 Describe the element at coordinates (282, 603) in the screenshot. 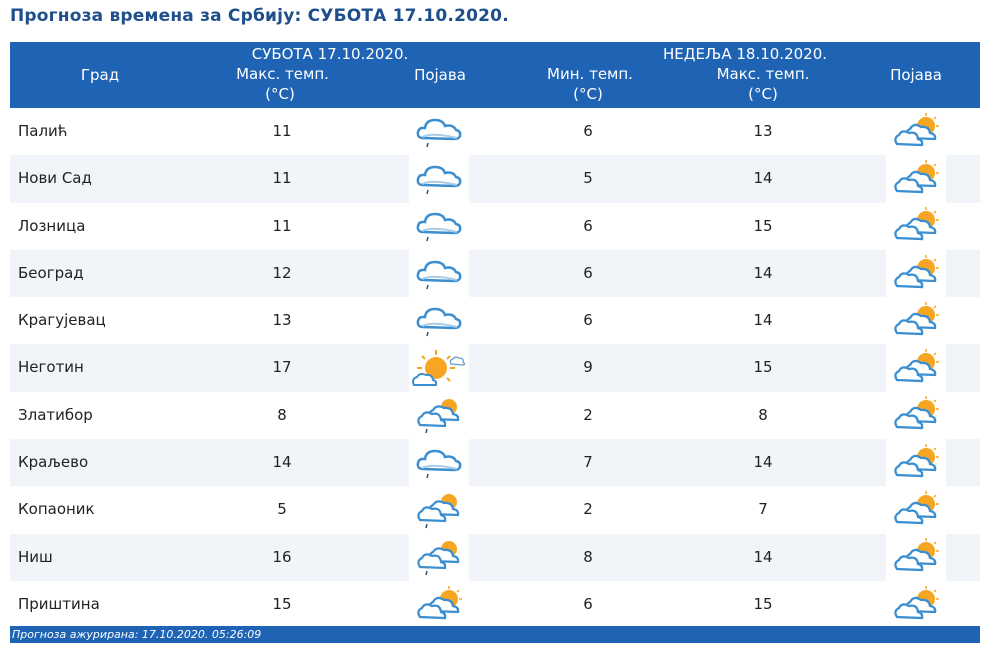

I see `max-temp-day1: 15` at that location.